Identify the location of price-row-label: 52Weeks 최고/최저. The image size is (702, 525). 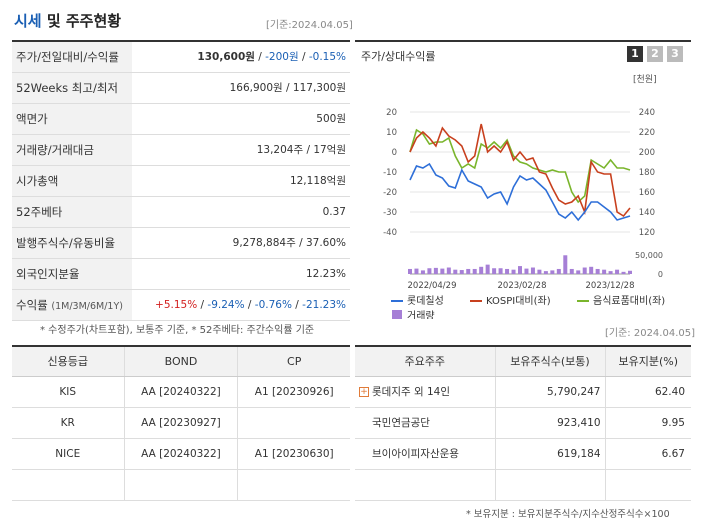
(72, 87).